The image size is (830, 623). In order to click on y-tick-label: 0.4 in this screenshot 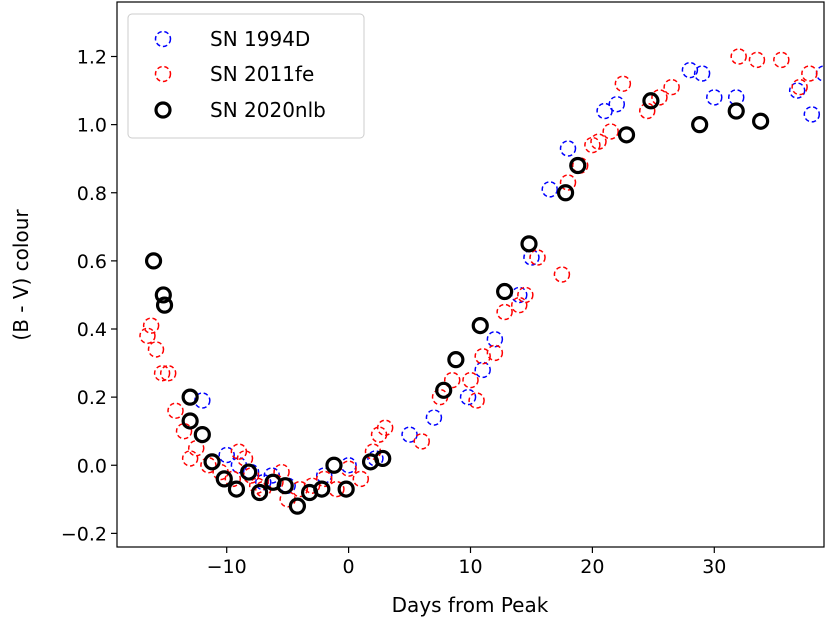, I will do `click(92, 330)`.